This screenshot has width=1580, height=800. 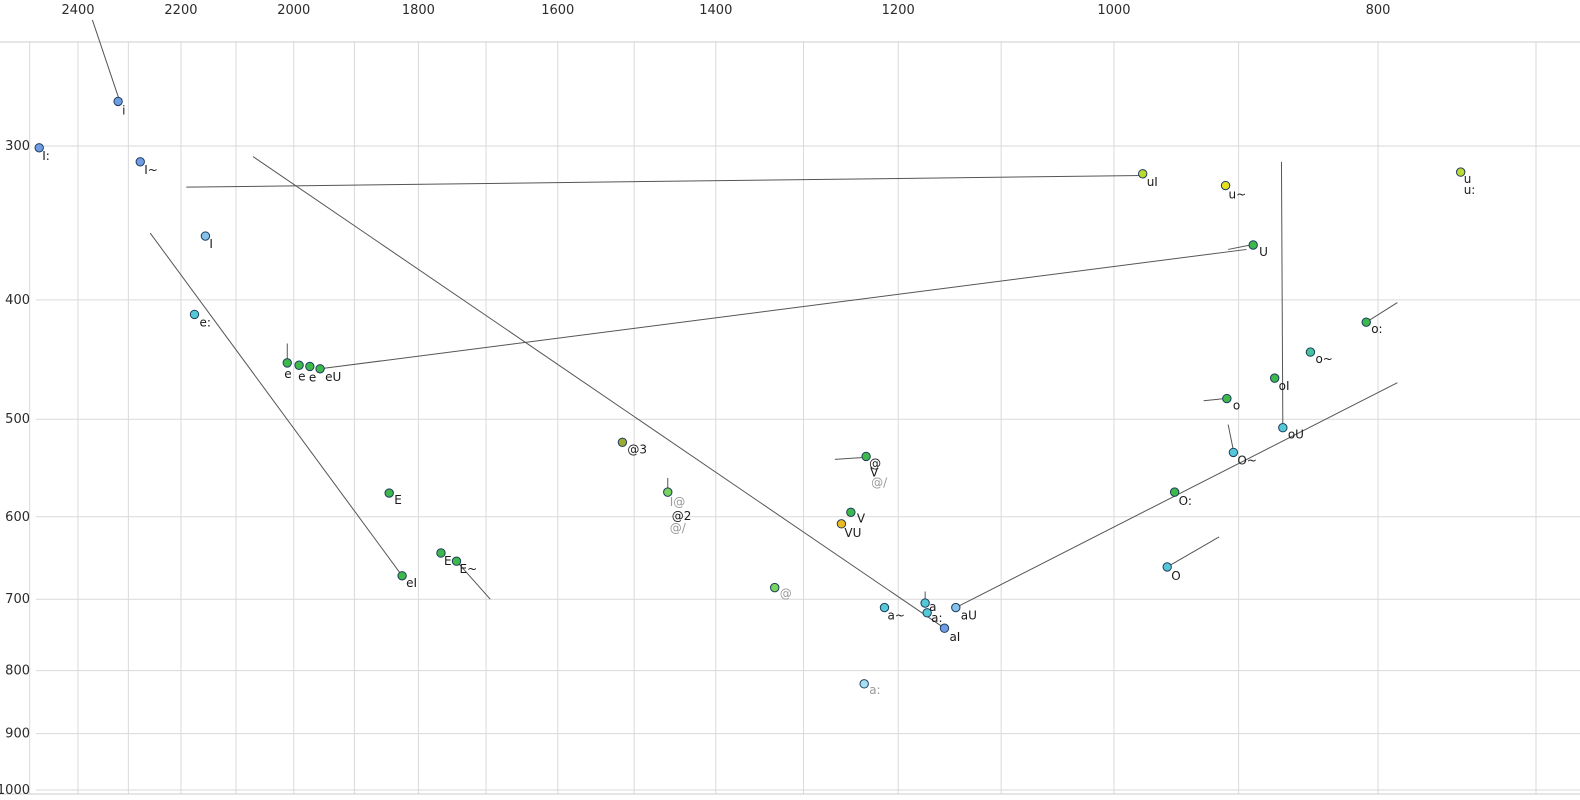 What do you see at coordinates (1236, 406) in the screenshot?
I see `vowel-point-label-o: o` at bounding box center [1236, 406].